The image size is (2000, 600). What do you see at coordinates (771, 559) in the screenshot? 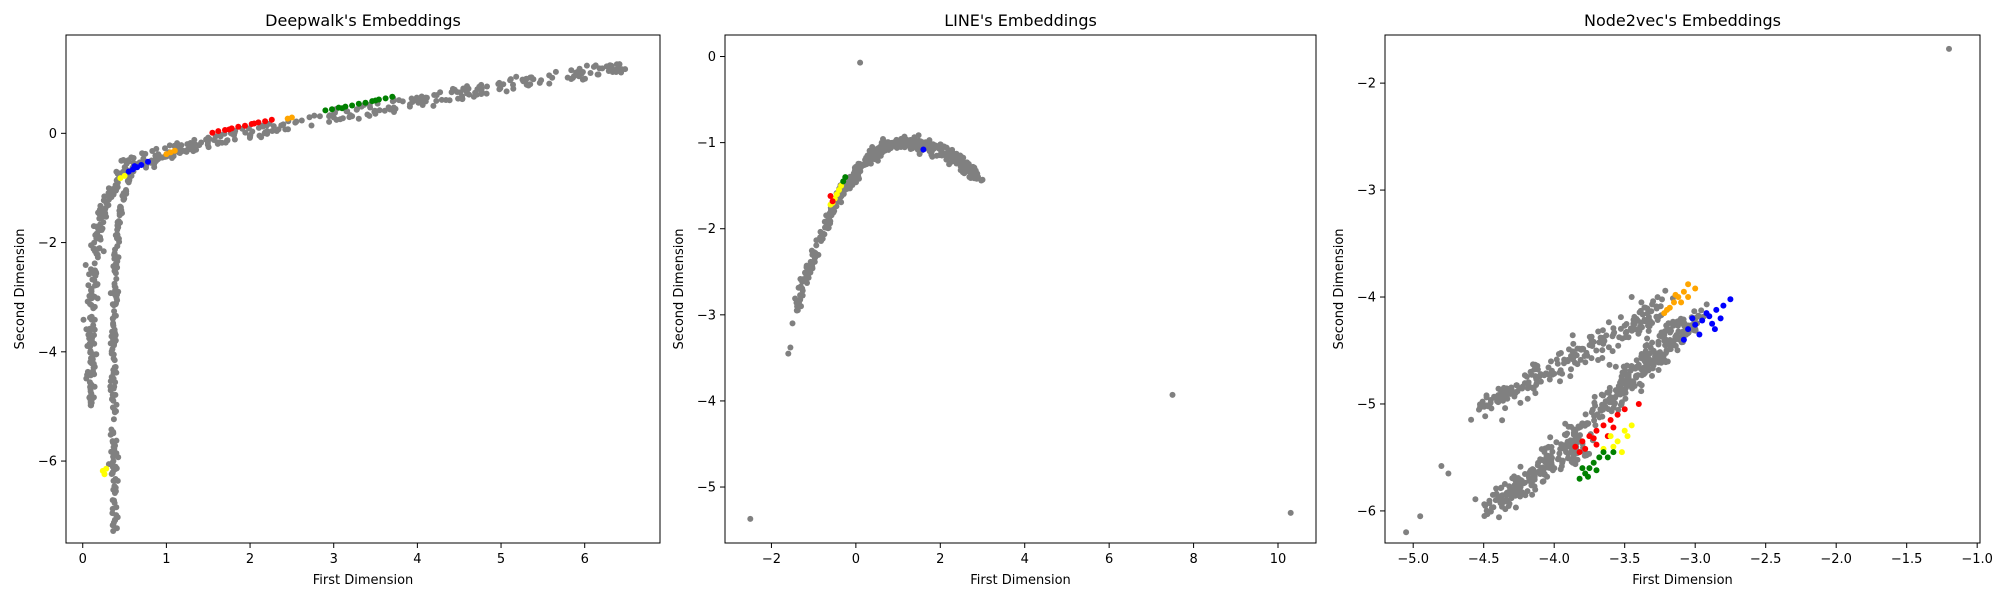
I see `x-tick-label: −2` at bounding box center [771, 559].